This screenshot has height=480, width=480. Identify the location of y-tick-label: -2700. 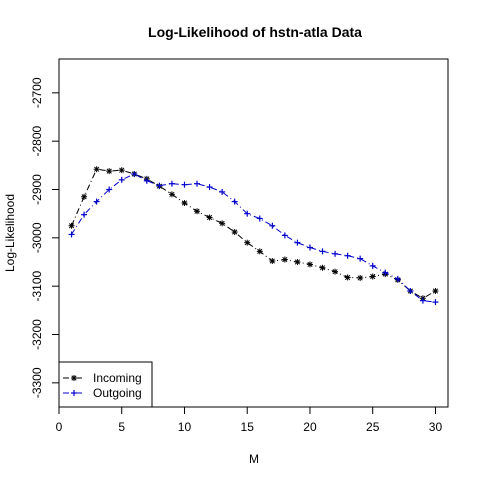
(37, 92).